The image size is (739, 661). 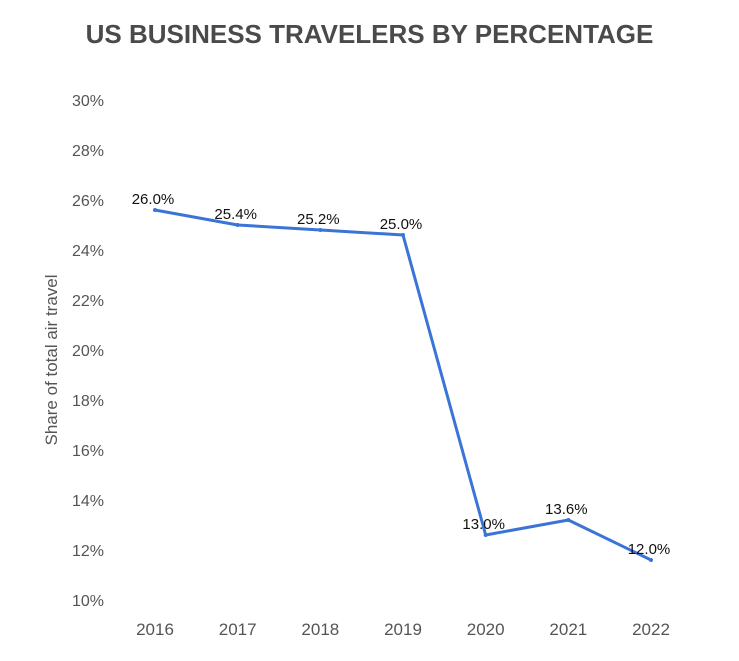 What do you see at coordinates (153, 199) in the screenshot?
I see `data-label: 26.0%` at bounding box center [153, 199].